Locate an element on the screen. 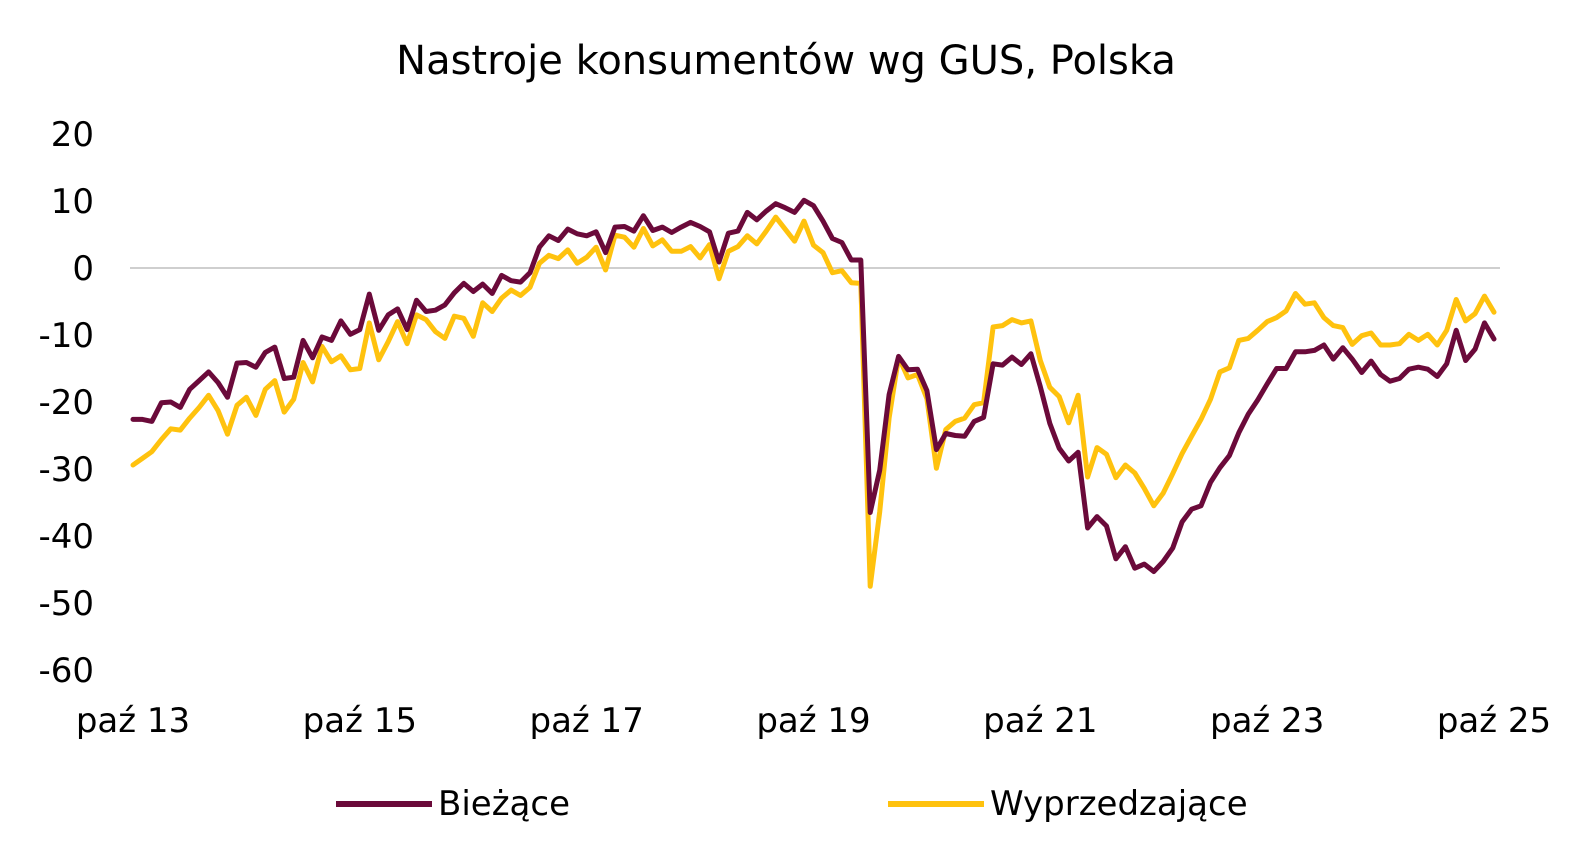 The image size is (1572, 858). y-tick-label: -10 is located at coordinates (66, 336).